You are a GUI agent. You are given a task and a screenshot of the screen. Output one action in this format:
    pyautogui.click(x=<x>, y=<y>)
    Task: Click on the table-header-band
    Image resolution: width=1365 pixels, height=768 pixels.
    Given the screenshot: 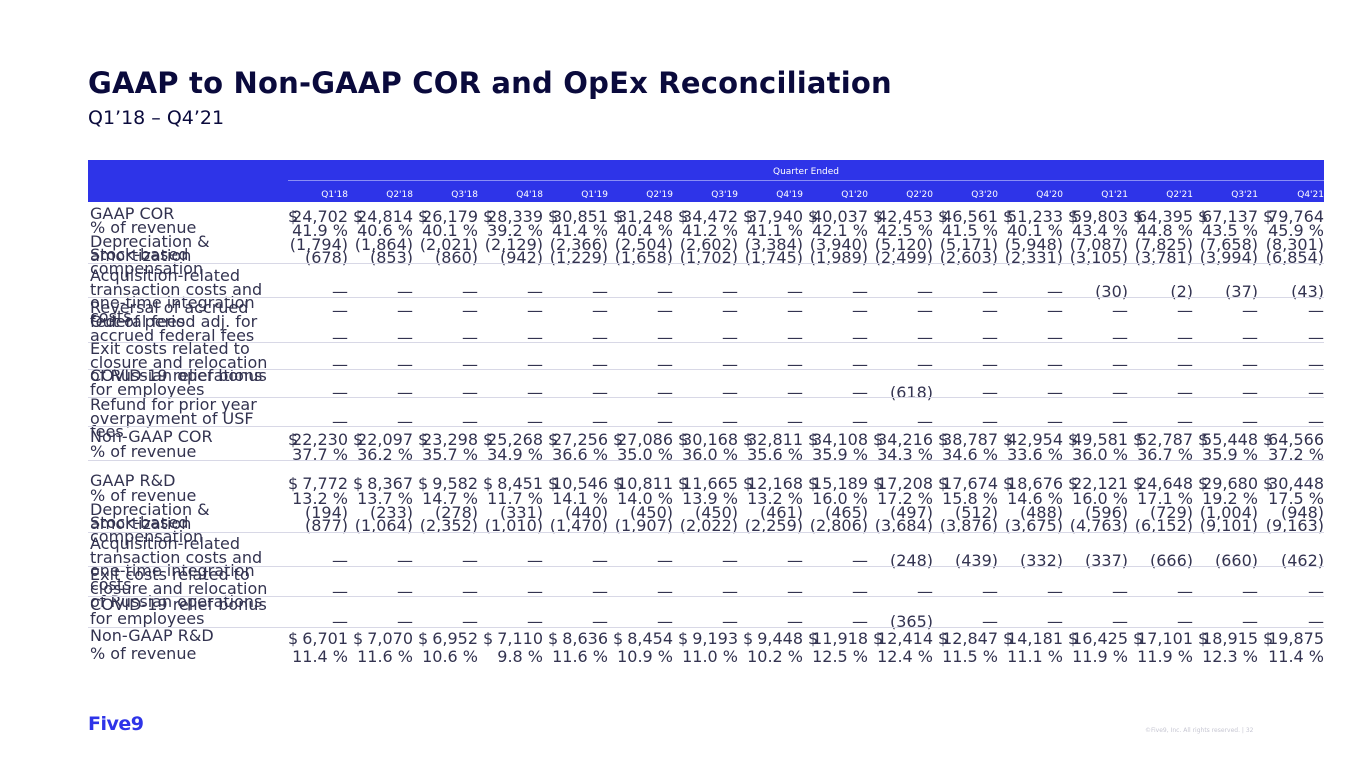 What is the action you would take?
    pyautogui.click(x=706, y=181)
    